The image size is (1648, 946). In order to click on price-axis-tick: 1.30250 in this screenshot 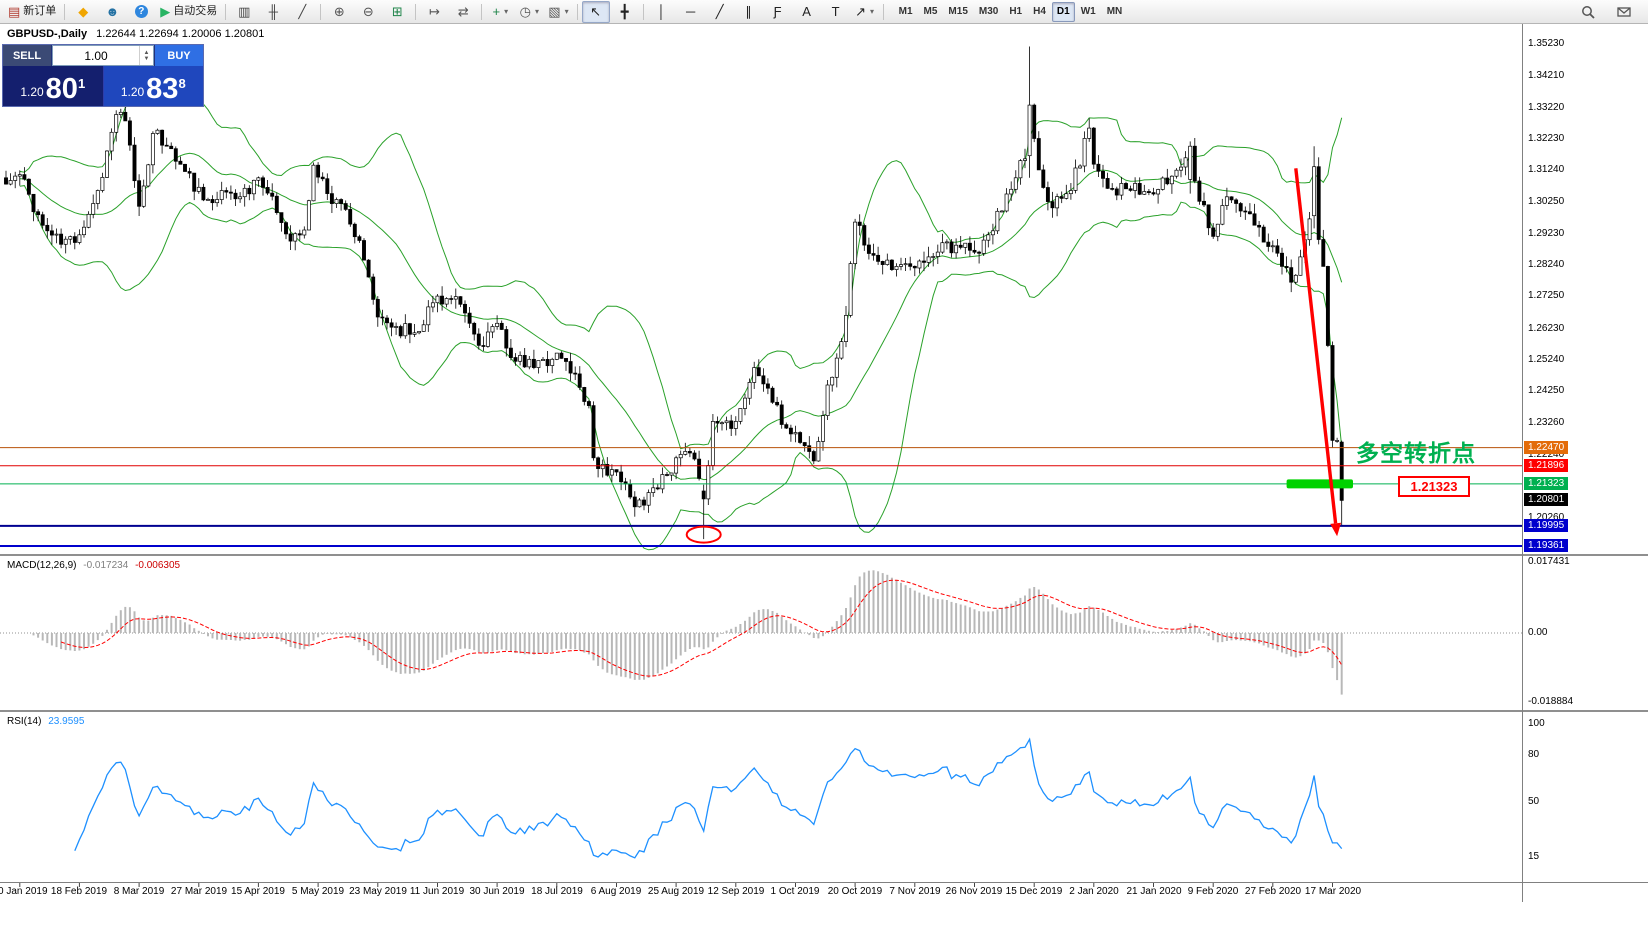, I will do `click(1546, 201)`.